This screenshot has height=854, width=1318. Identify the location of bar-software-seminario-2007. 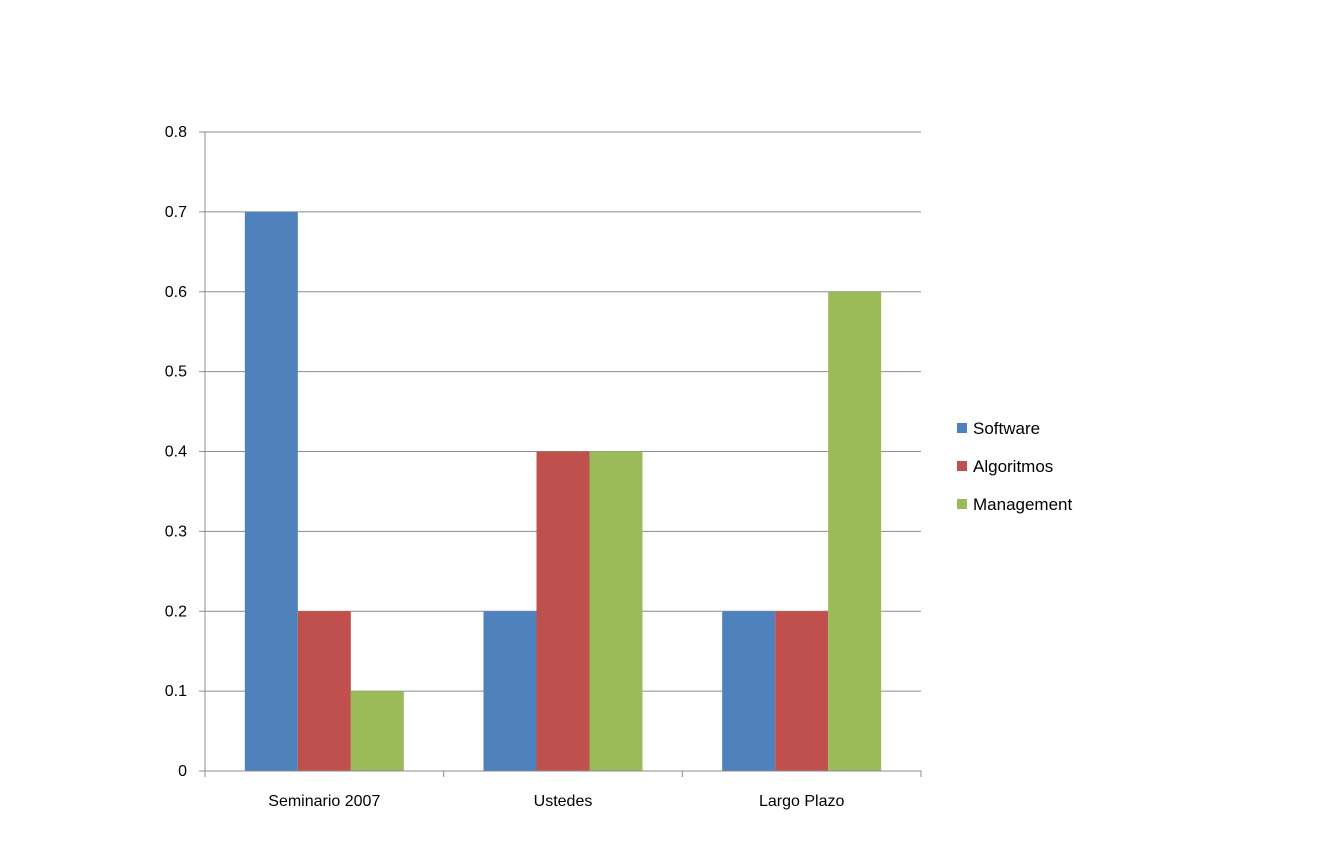
(271, 491).